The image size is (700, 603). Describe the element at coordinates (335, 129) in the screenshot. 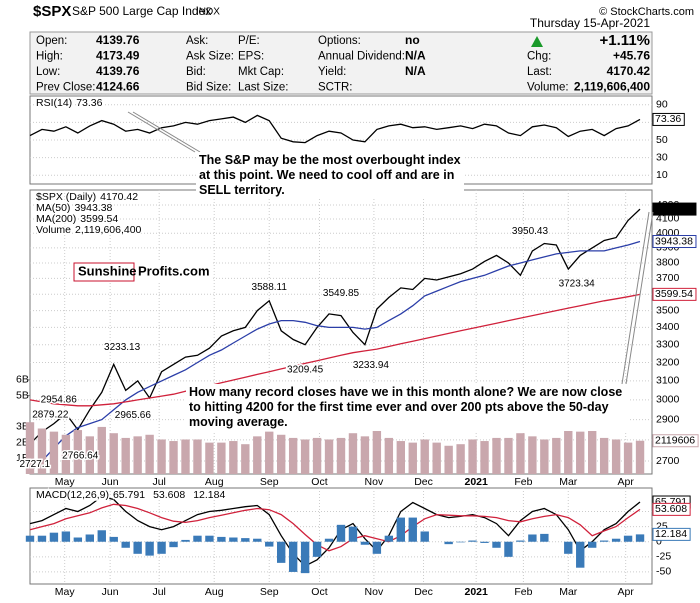

I see `line` at that location.